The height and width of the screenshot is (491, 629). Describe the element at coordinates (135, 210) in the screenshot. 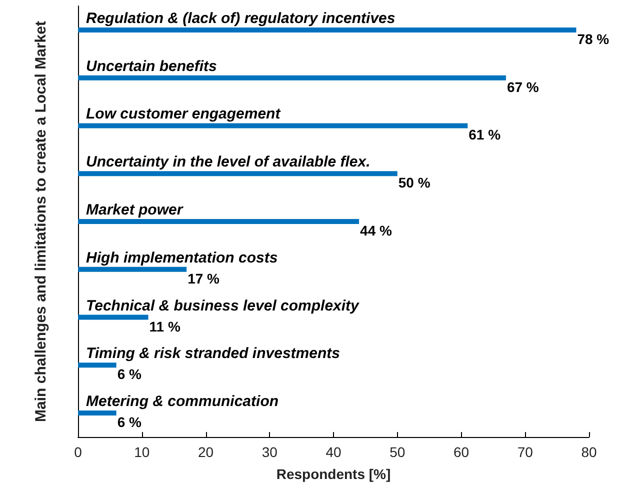

I see `y-tick-label: Market power` at that location.